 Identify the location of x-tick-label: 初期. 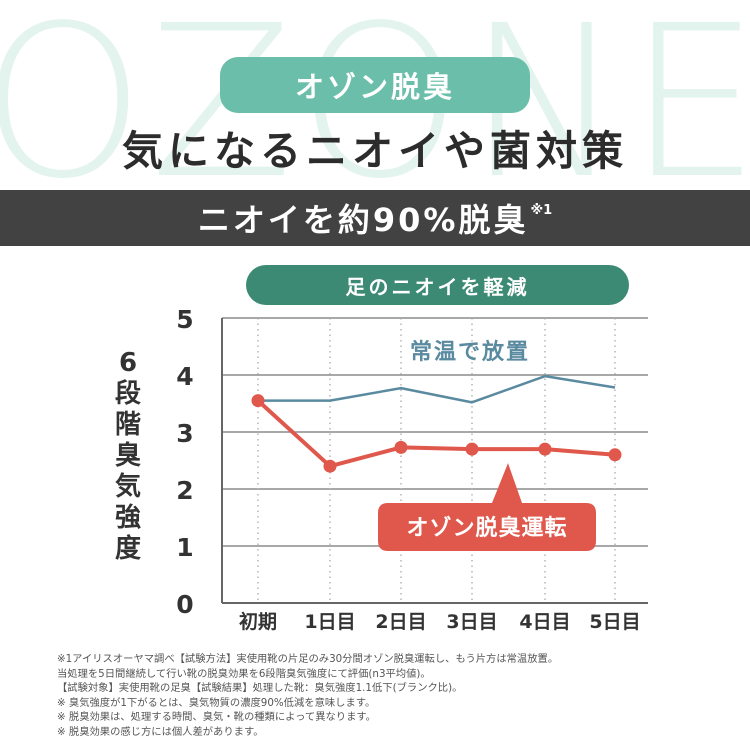
(258, 621).